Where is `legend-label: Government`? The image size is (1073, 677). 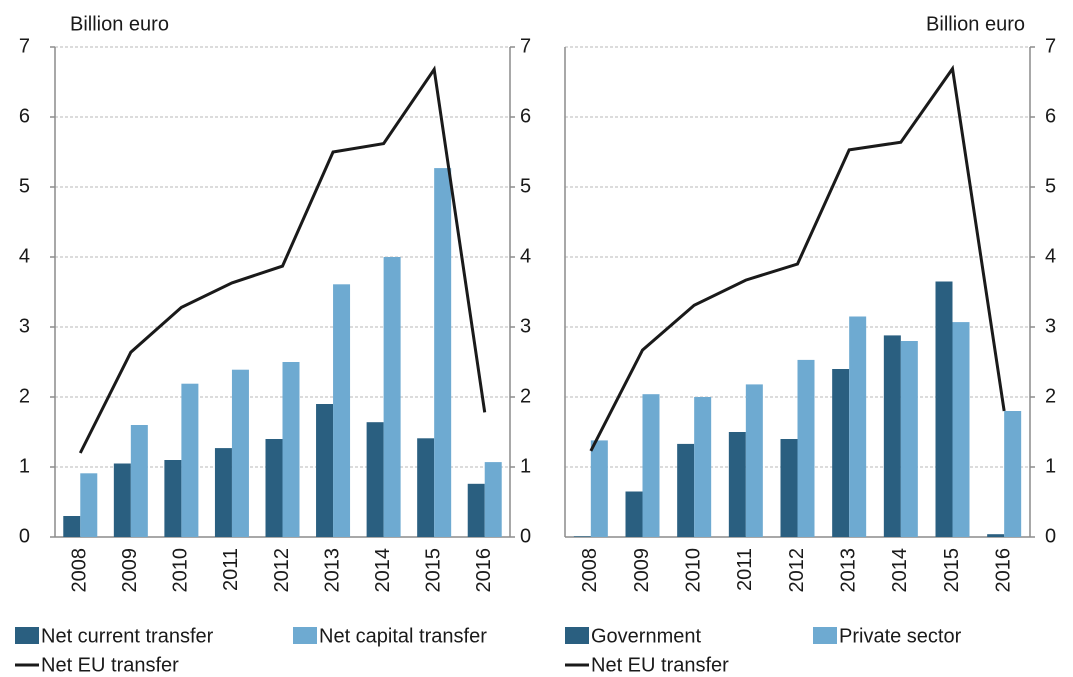 legend-label: Government is located at coordinates (646, 636).